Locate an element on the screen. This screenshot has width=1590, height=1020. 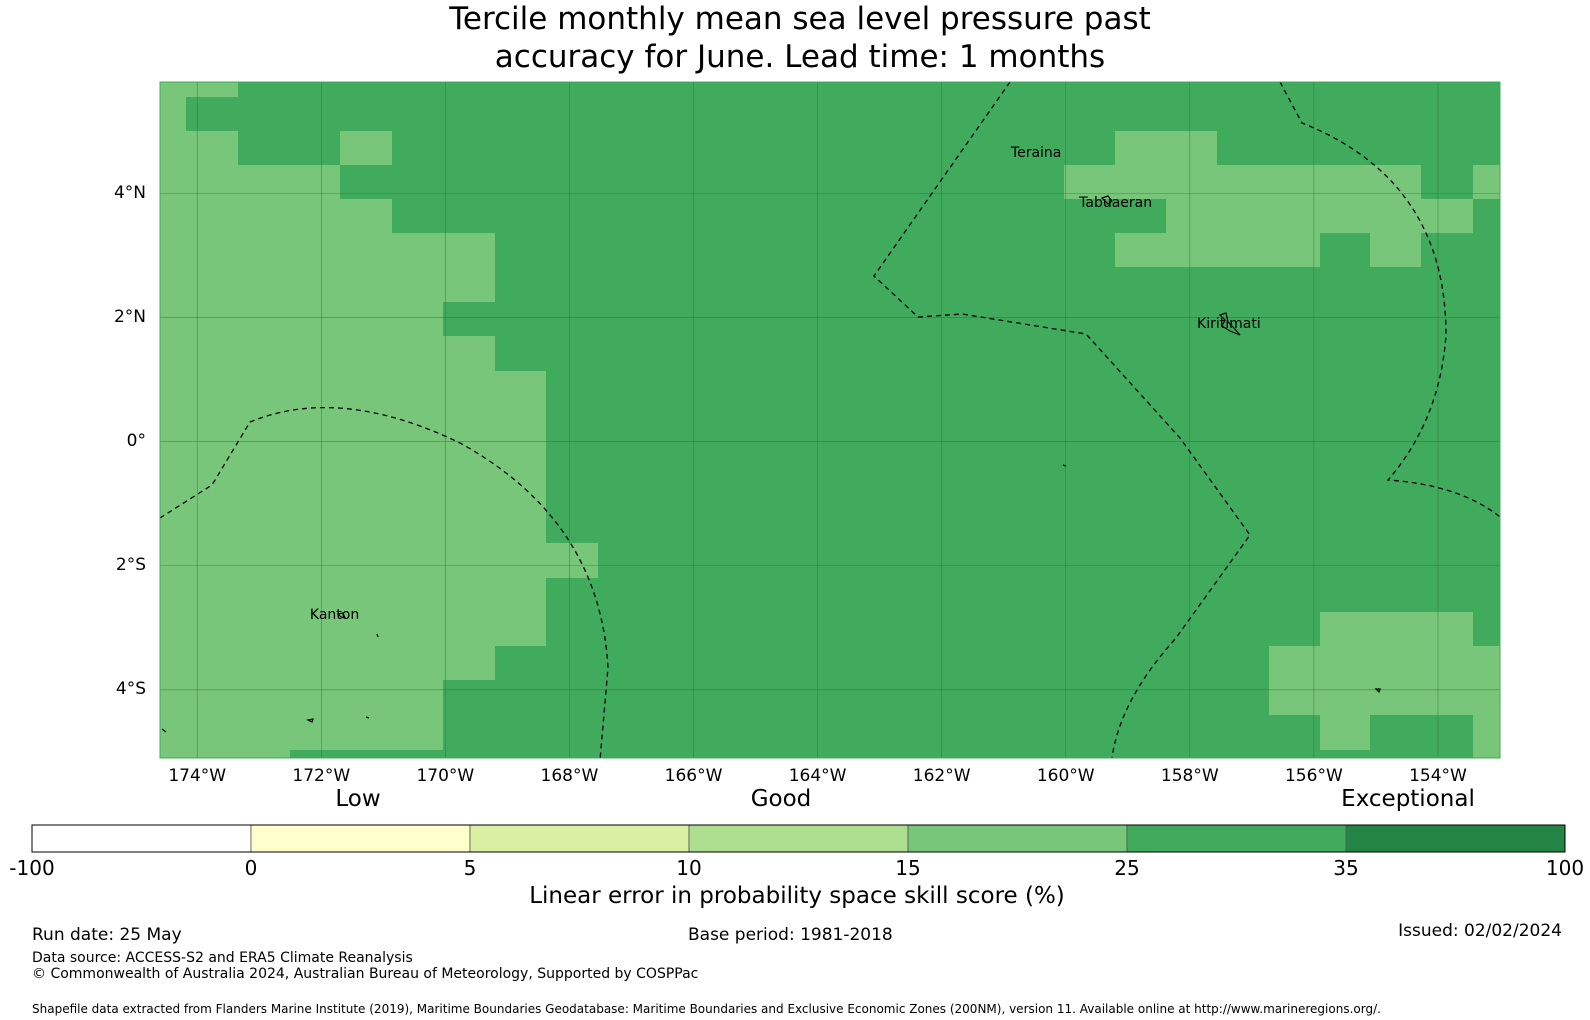
lon-tick-label: 164°W is located at coordinates (817, 776).